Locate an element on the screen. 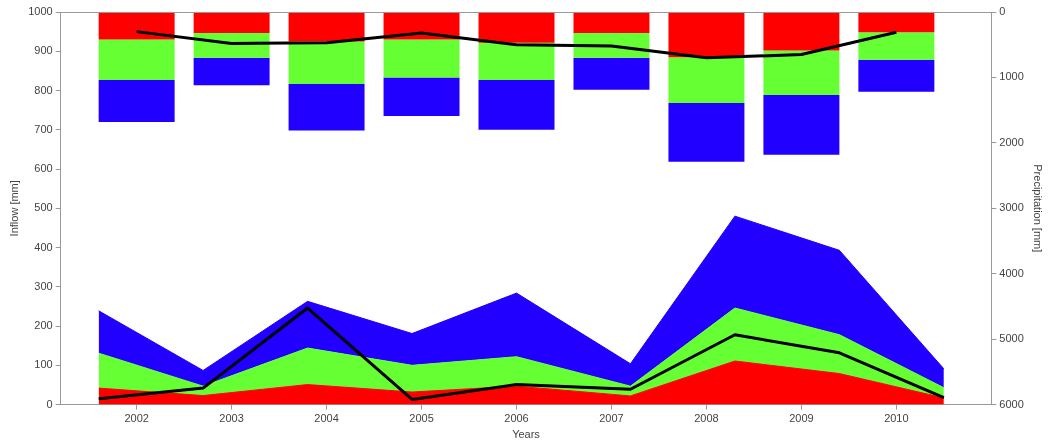 This screenshot has height=446, width=1056. x-tick-label: 2002 is located at coordinates (136, 418).